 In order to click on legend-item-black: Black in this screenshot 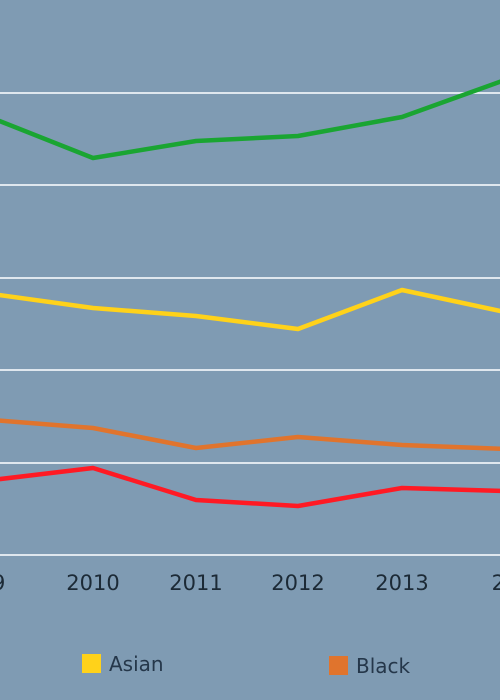, I will do `click(370, 666)`.